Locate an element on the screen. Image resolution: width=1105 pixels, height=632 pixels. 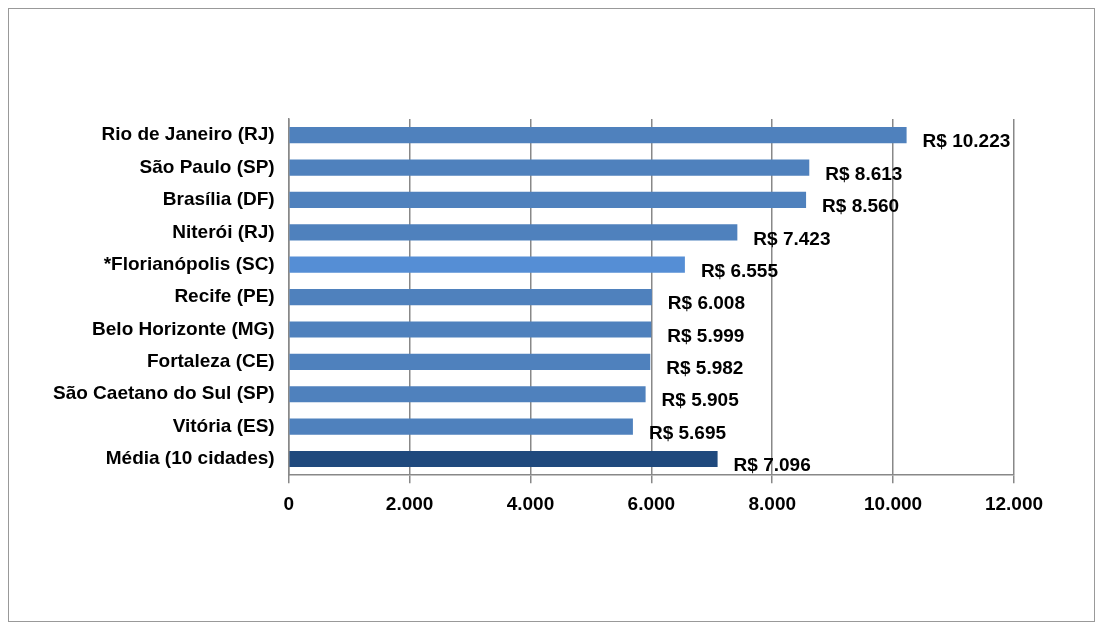
y-tick-label: *Florianópolis (SC) is located at coordinates (189, 263).